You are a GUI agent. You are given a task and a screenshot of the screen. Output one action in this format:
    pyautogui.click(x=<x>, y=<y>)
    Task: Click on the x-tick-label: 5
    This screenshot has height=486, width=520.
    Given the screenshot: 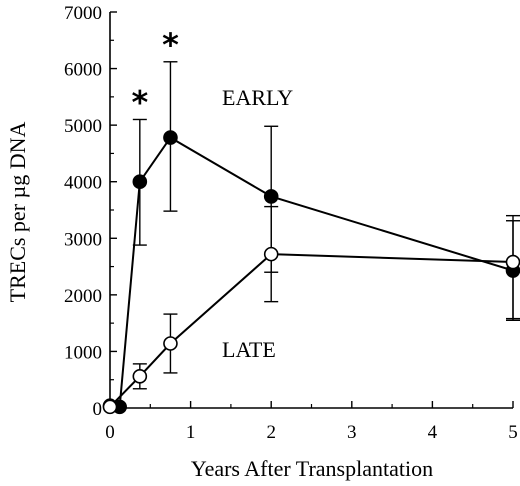 What is the action you would take?
    pyautogui.click(x=513, y=432)
    